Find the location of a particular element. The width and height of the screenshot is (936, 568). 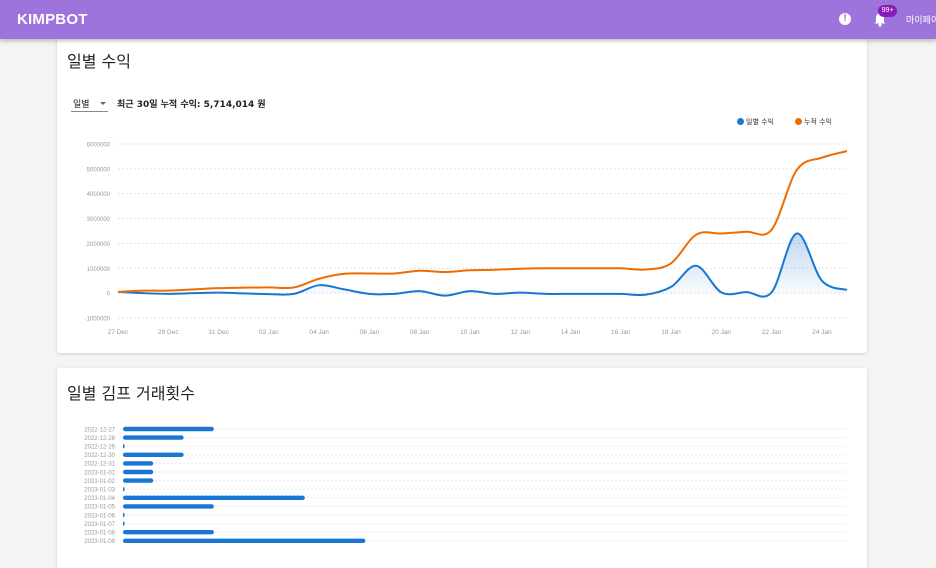

x-tick-label: 12 Jan is located at coordinates (520, 332).